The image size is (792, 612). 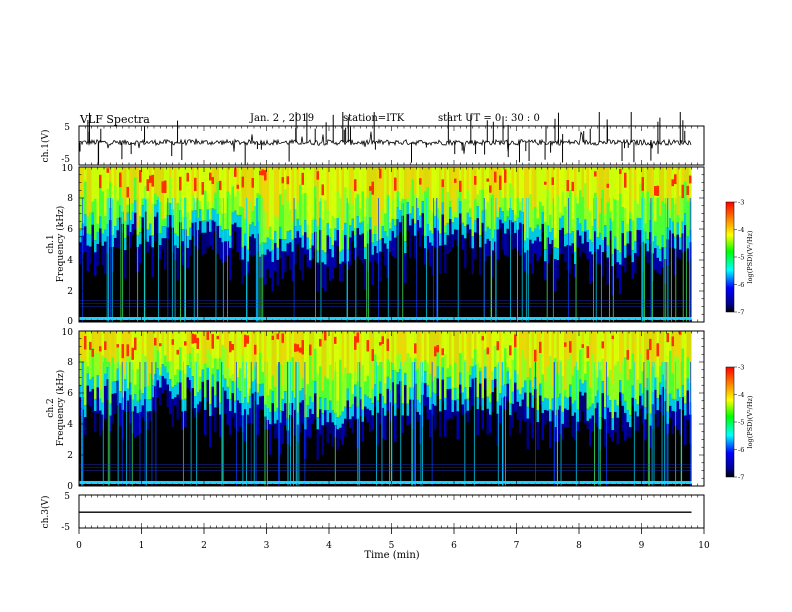 I want to click on x-tick-label: 7, so click(x=517, y=546).